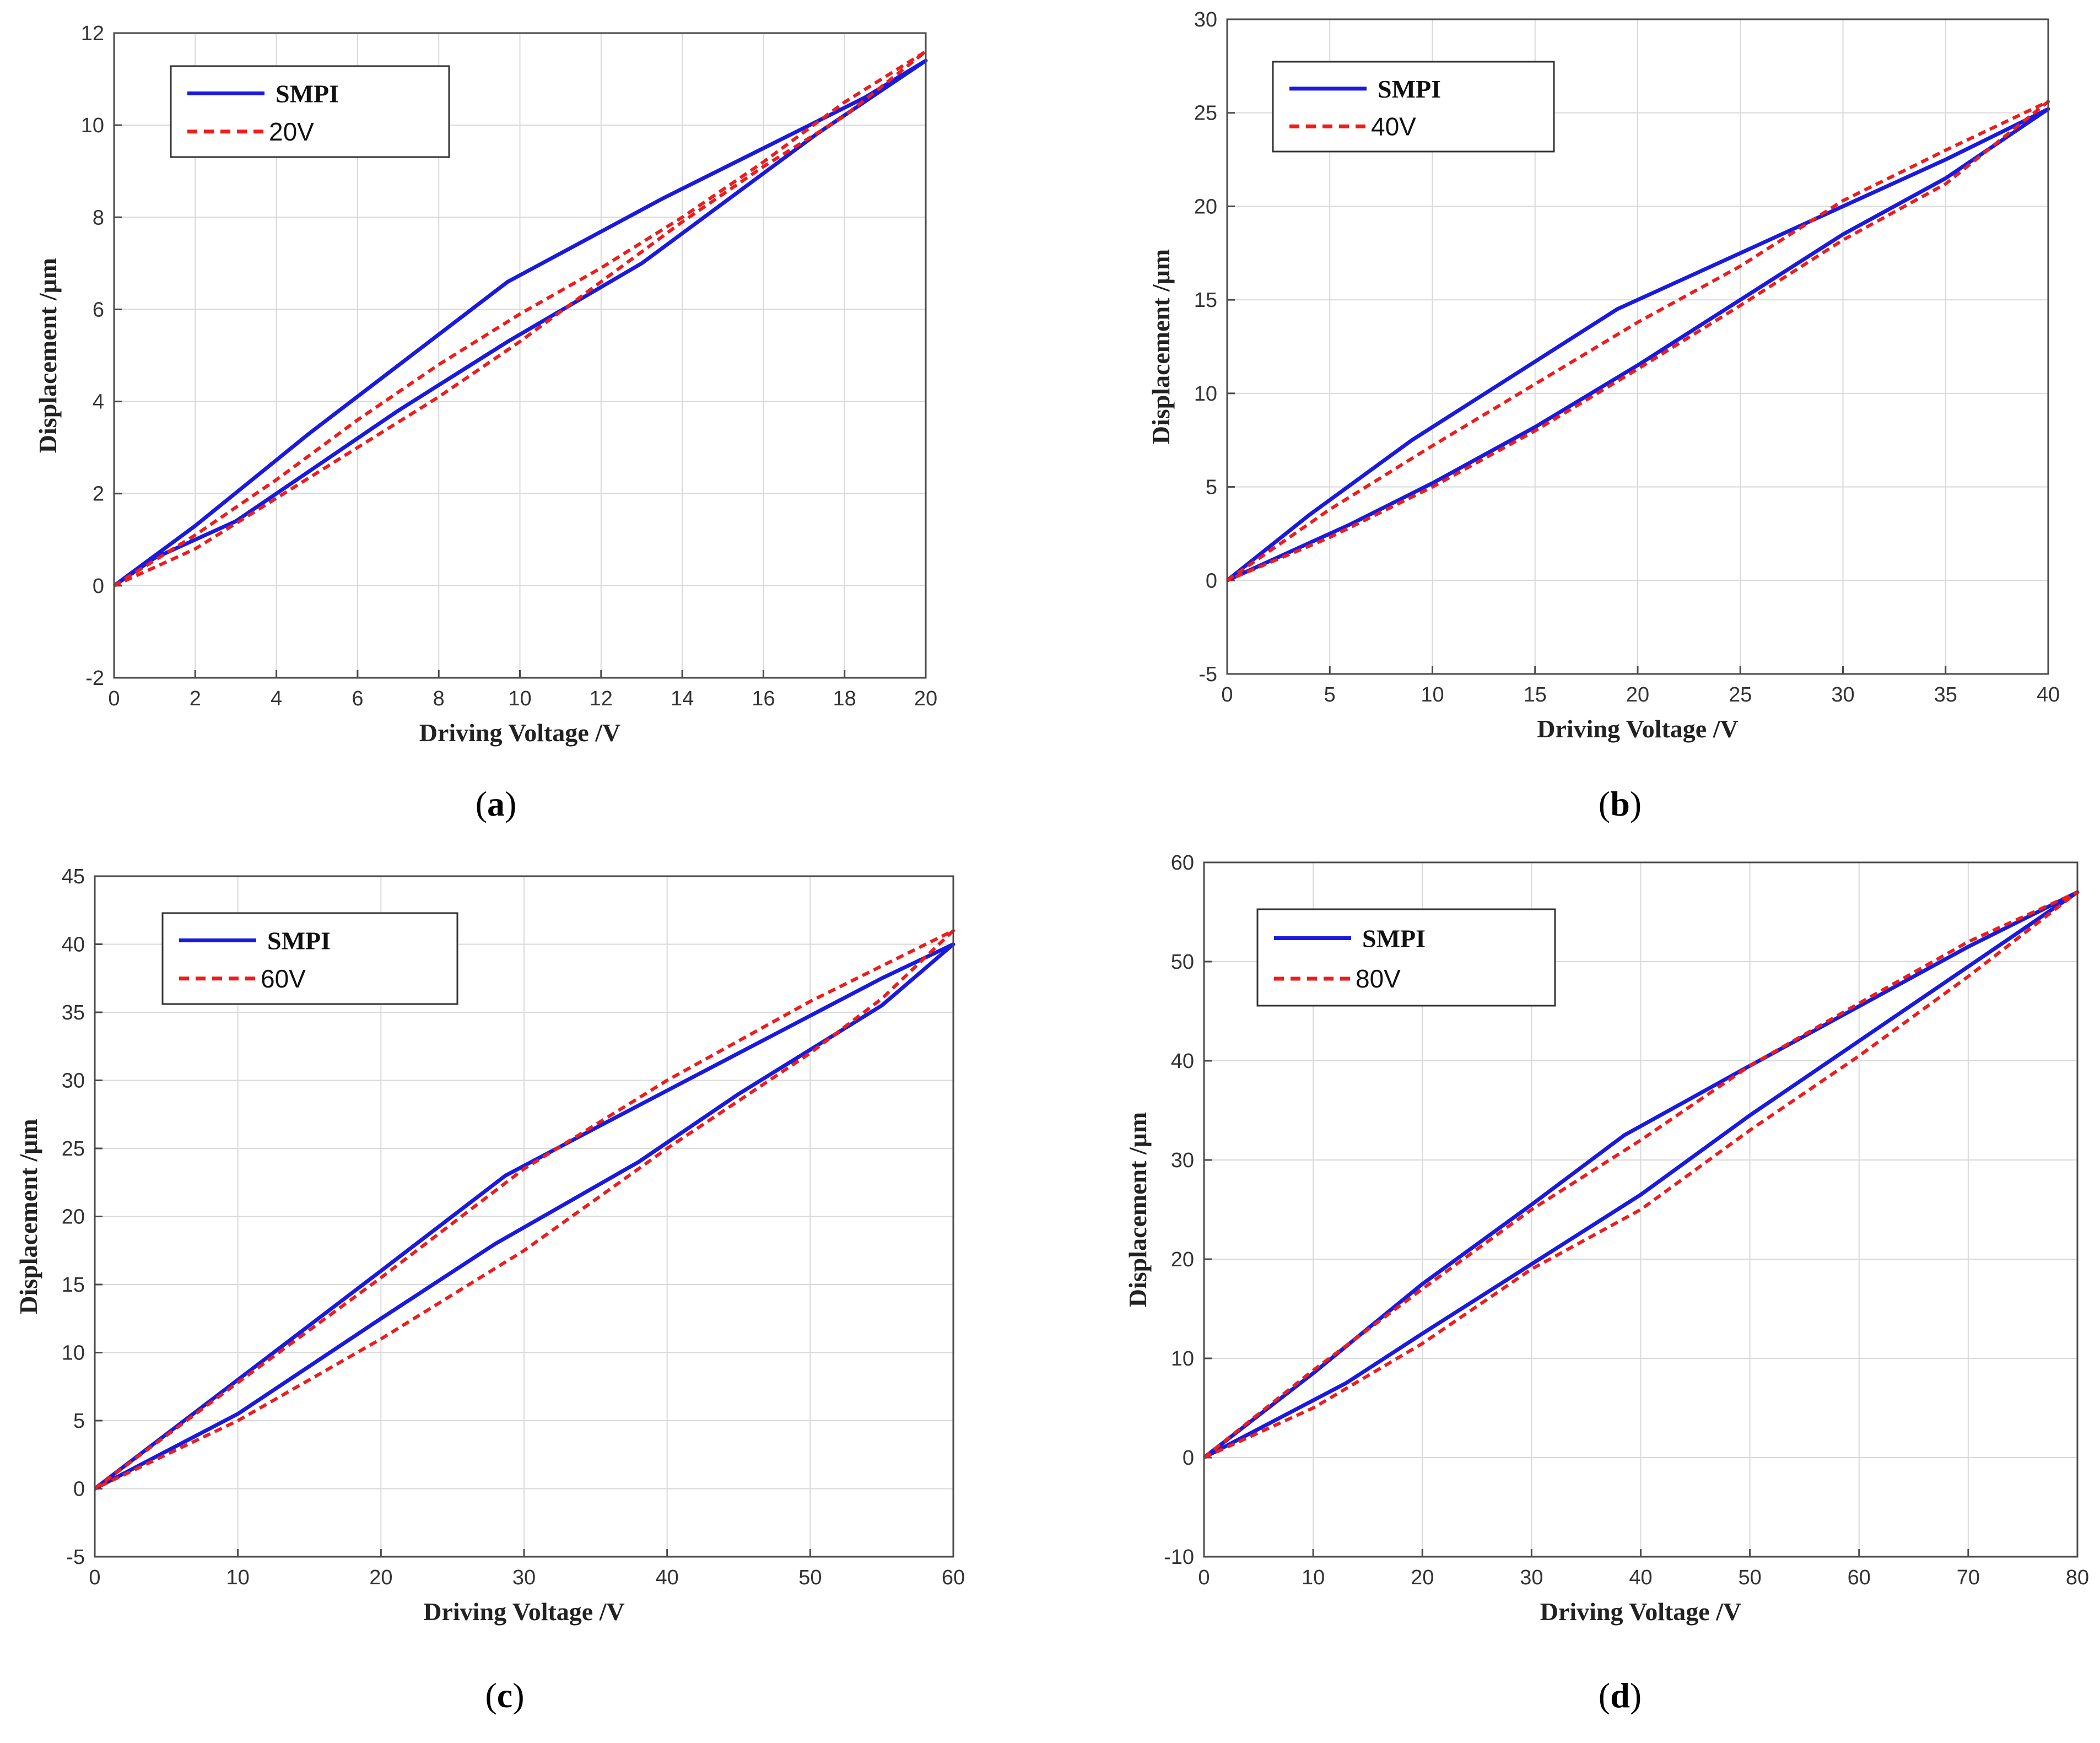 The height and width of the screenshot is (1743, 2100). Describe the element at coordinates (1535, 694) in the screenshot. I see `x-tick-label: 15` at that location.